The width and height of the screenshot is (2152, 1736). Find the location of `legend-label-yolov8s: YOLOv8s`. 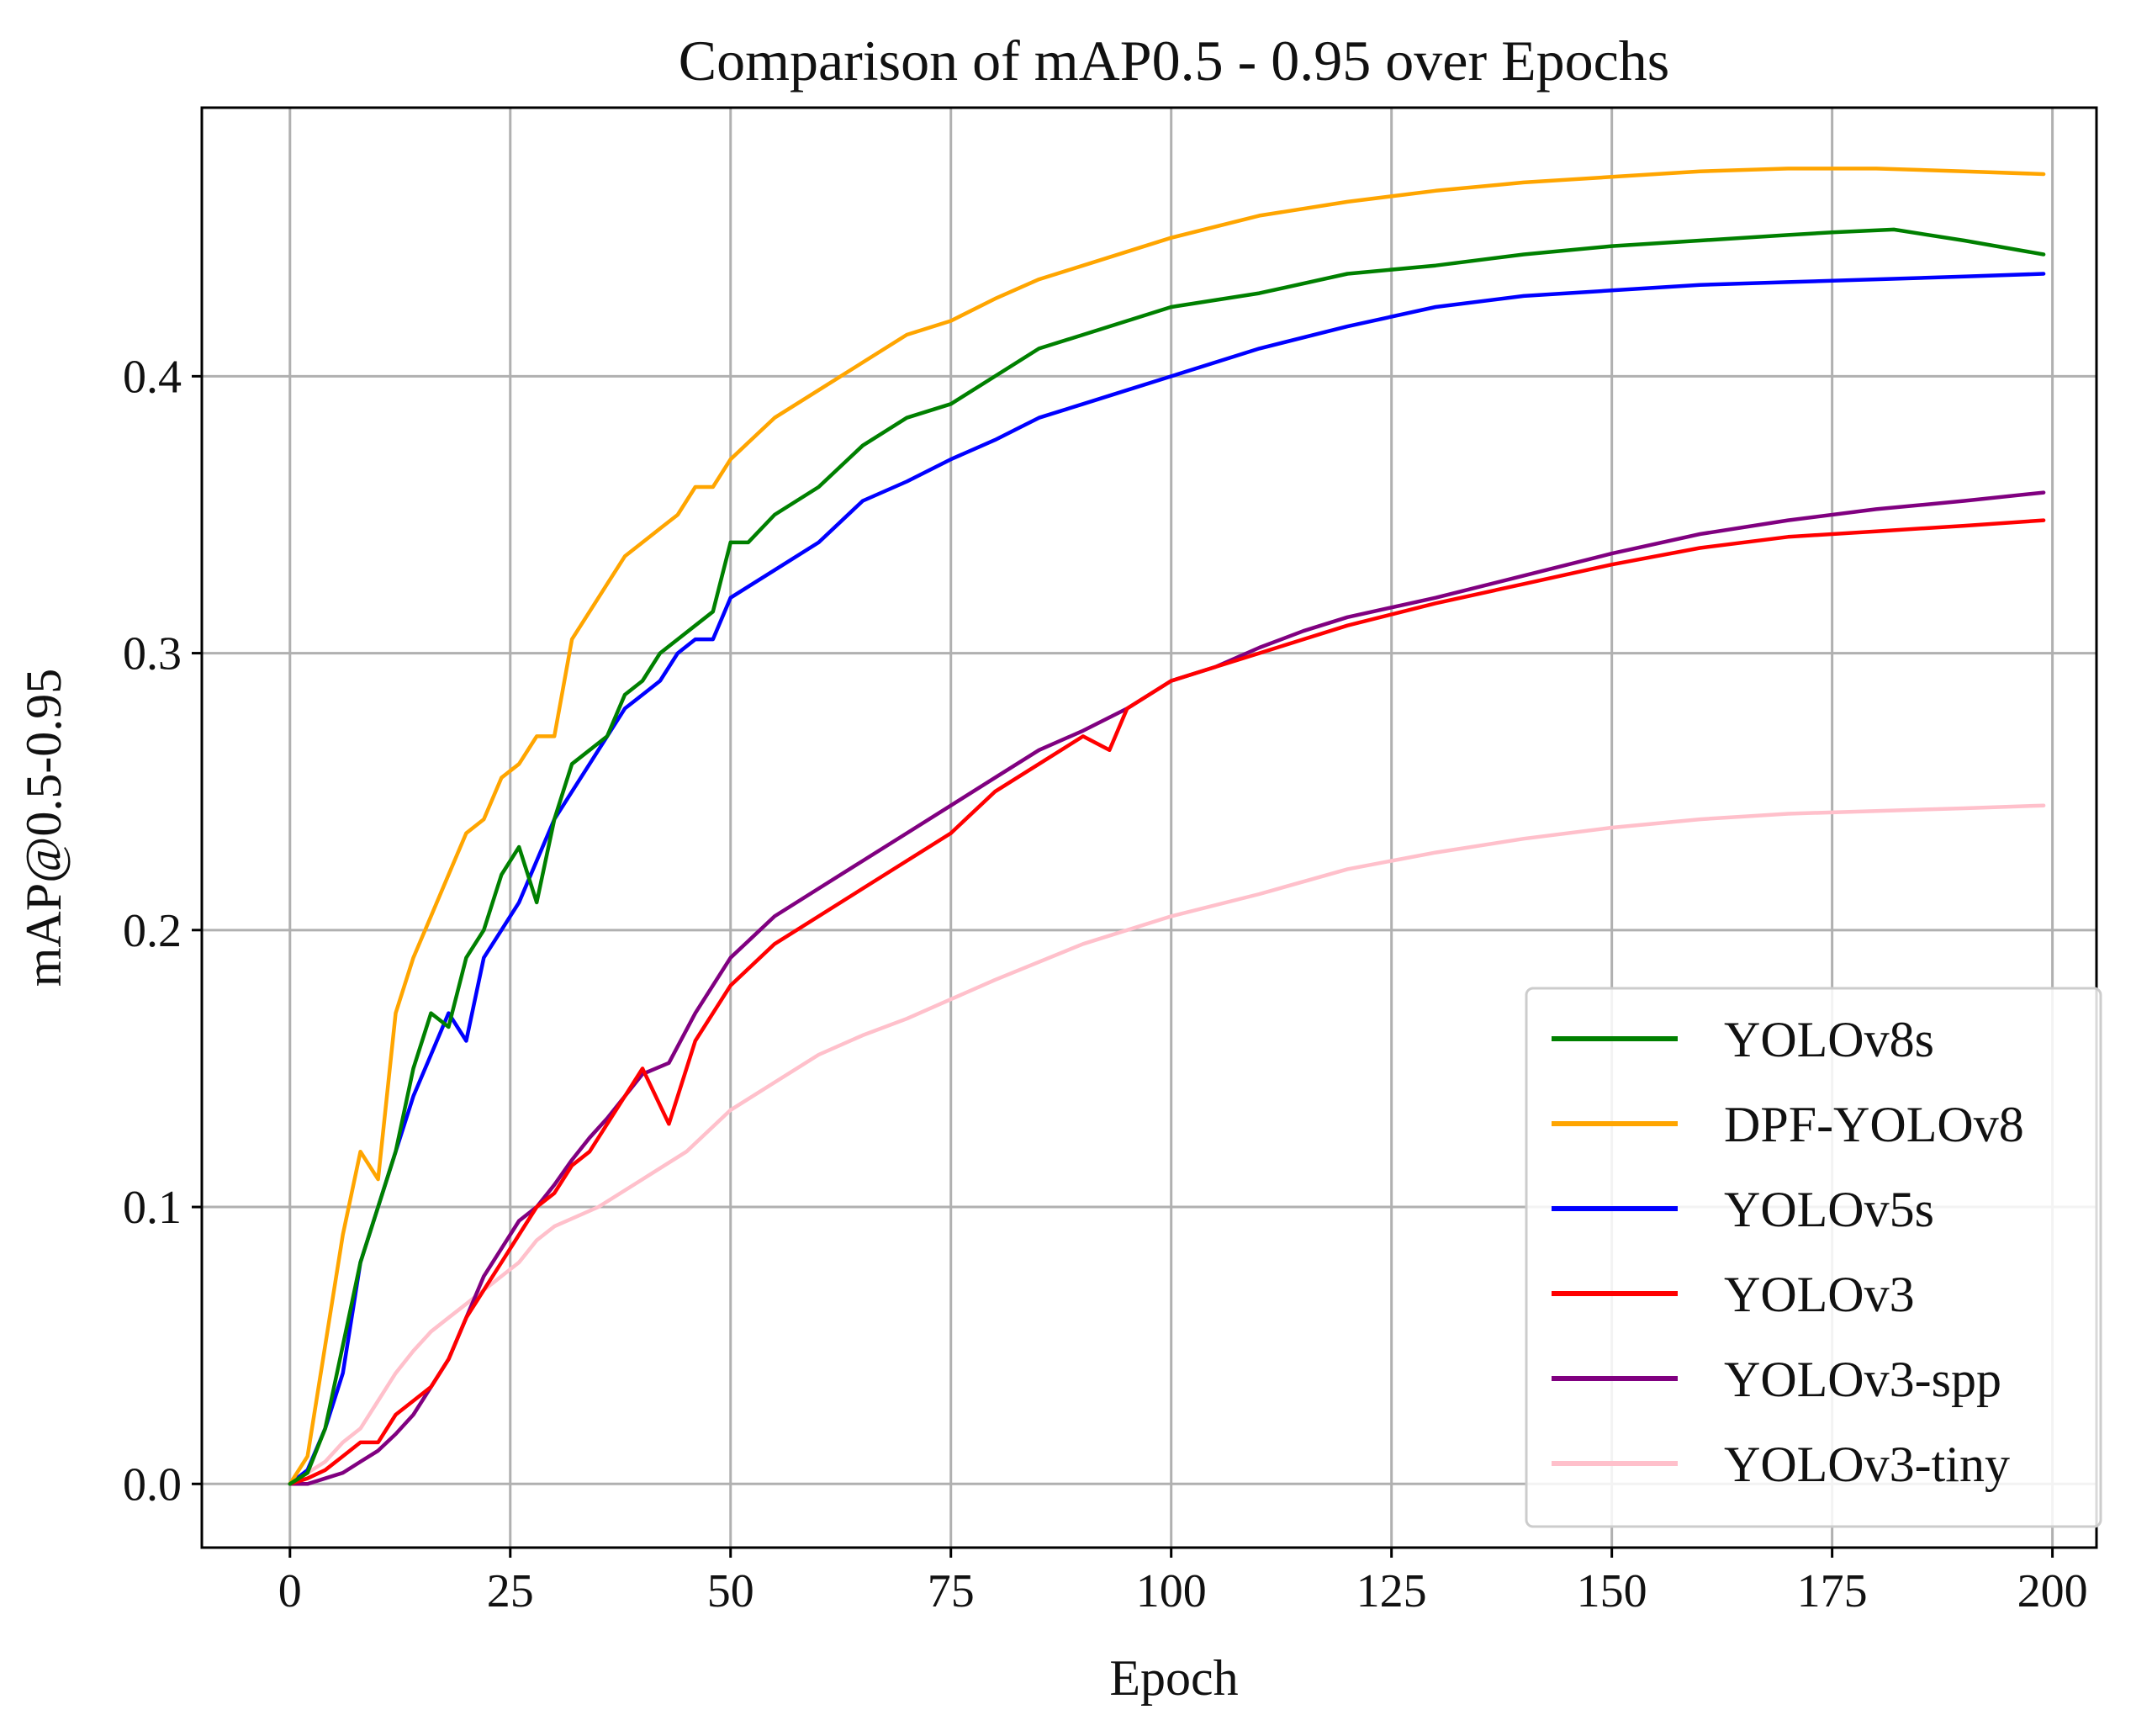

legend-label-yolov8s: YOLOv8s is located at coordinates (1829, 1039).